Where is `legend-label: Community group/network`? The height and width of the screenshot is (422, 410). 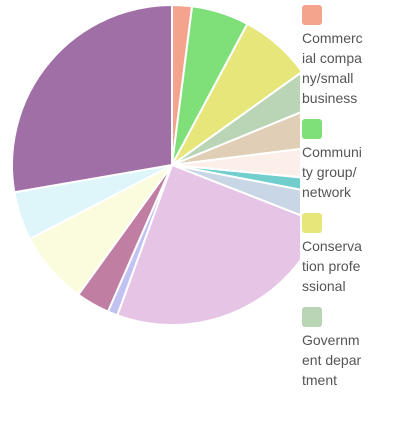 legend-label: Community group/network is located at coordinates (332, 172).